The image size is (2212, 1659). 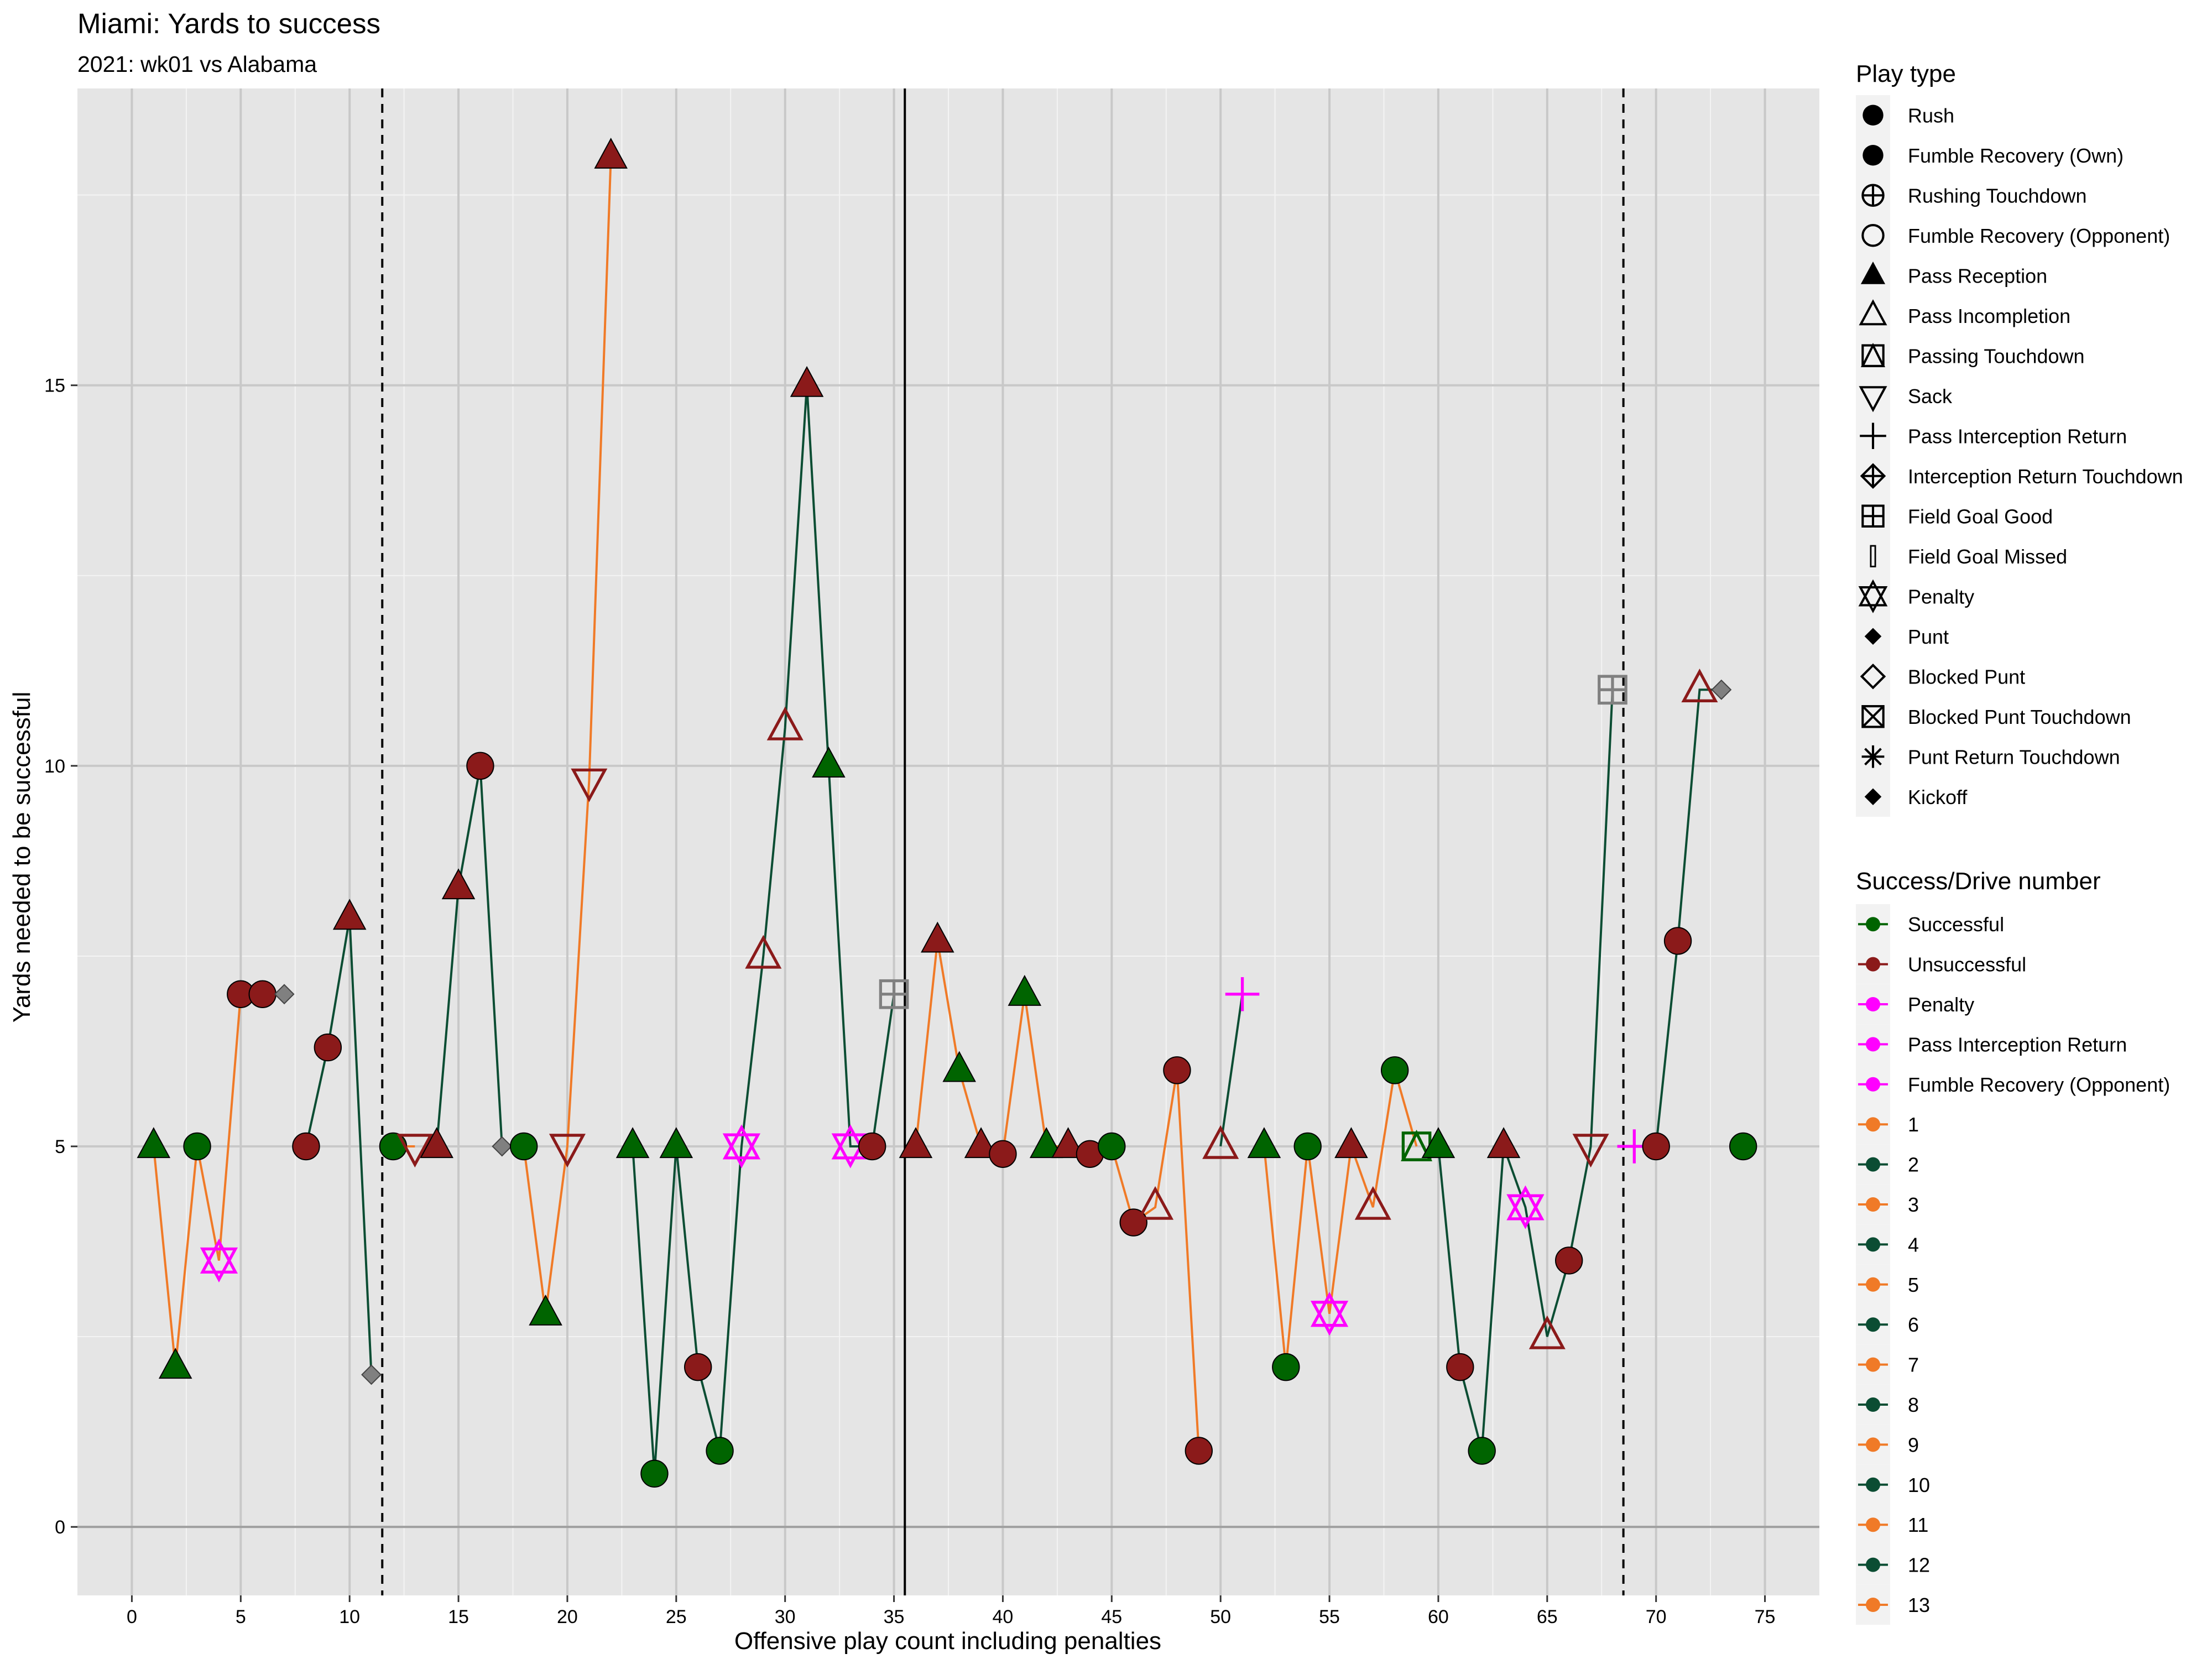 What do you see at coordinates (1998, 196) in the screenshot?
I see `legend-item-label: Rushing Touchdown` at bounding box center [1998, 196].